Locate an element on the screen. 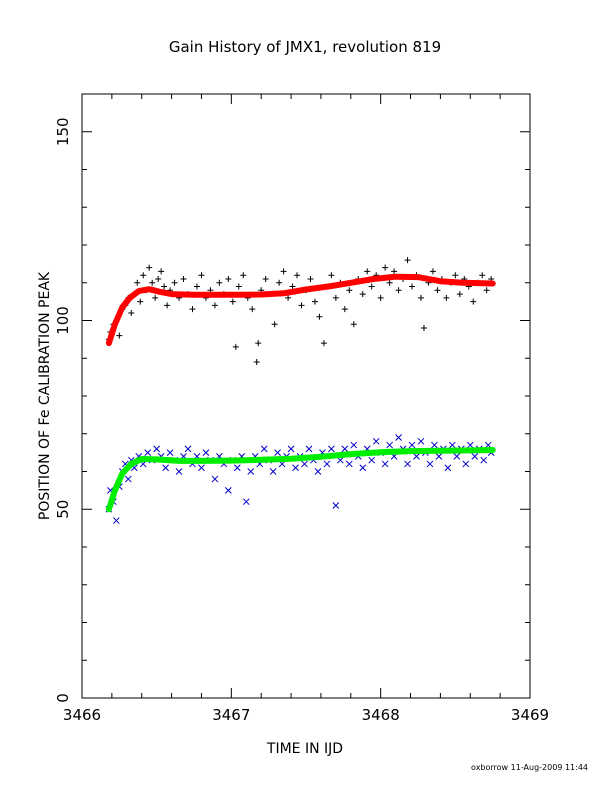 This screenshot has height=792, width=612. footer-credit: oxborrow 11-Aug-2009 11:44 is located at coordinates (529, 767).